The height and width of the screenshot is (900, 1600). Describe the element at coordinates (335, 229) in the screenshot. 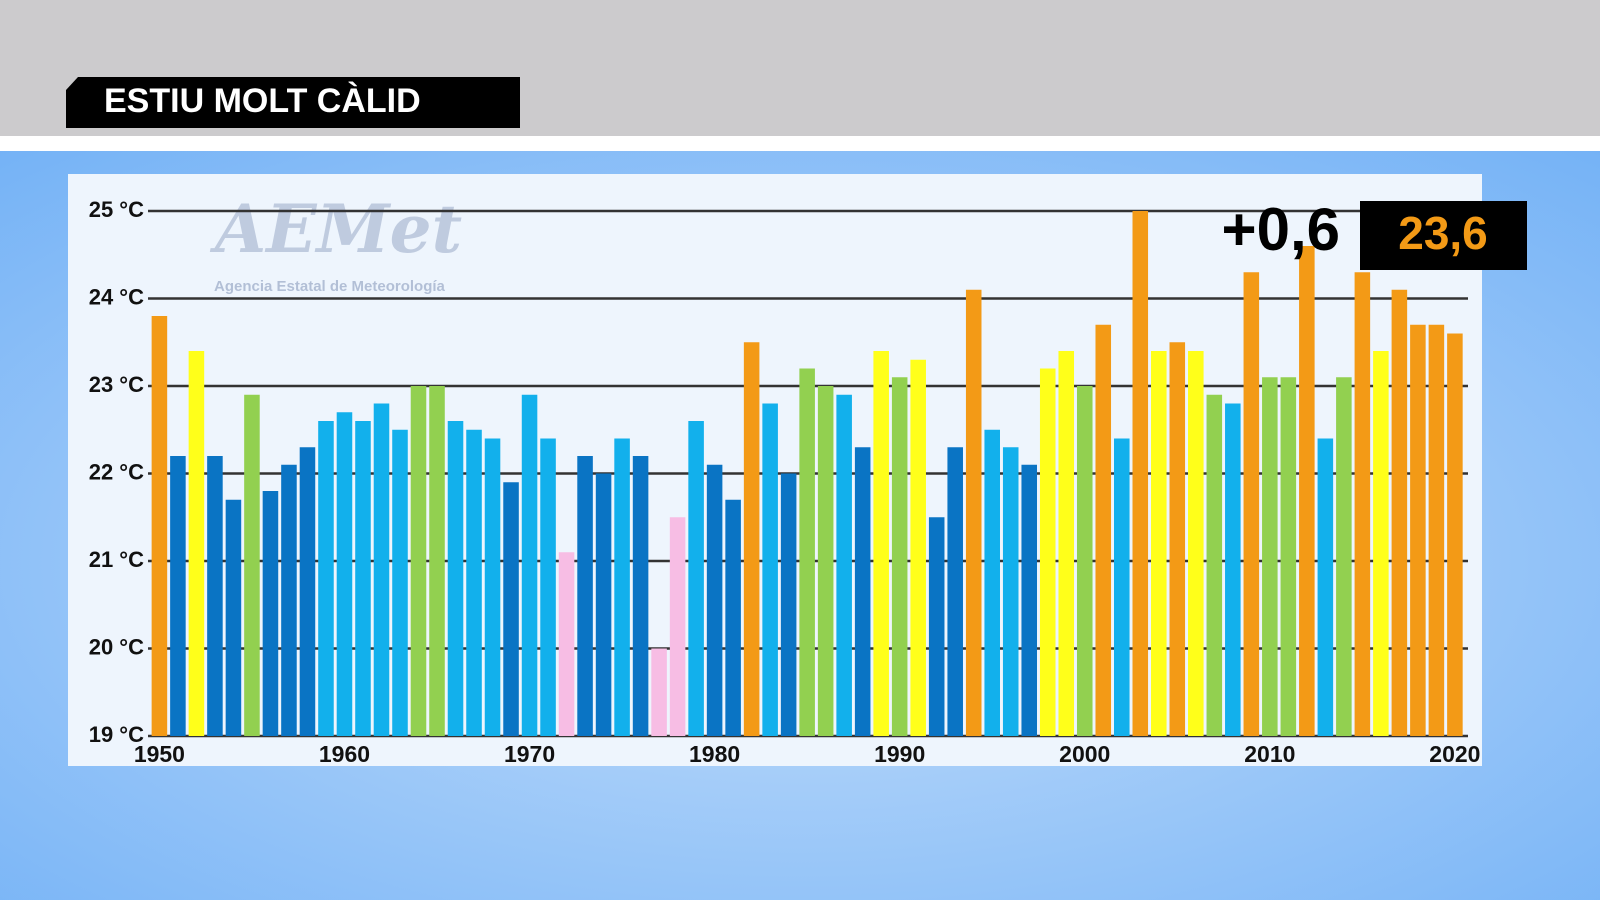

I see `logo-name: AEMet` at that location.